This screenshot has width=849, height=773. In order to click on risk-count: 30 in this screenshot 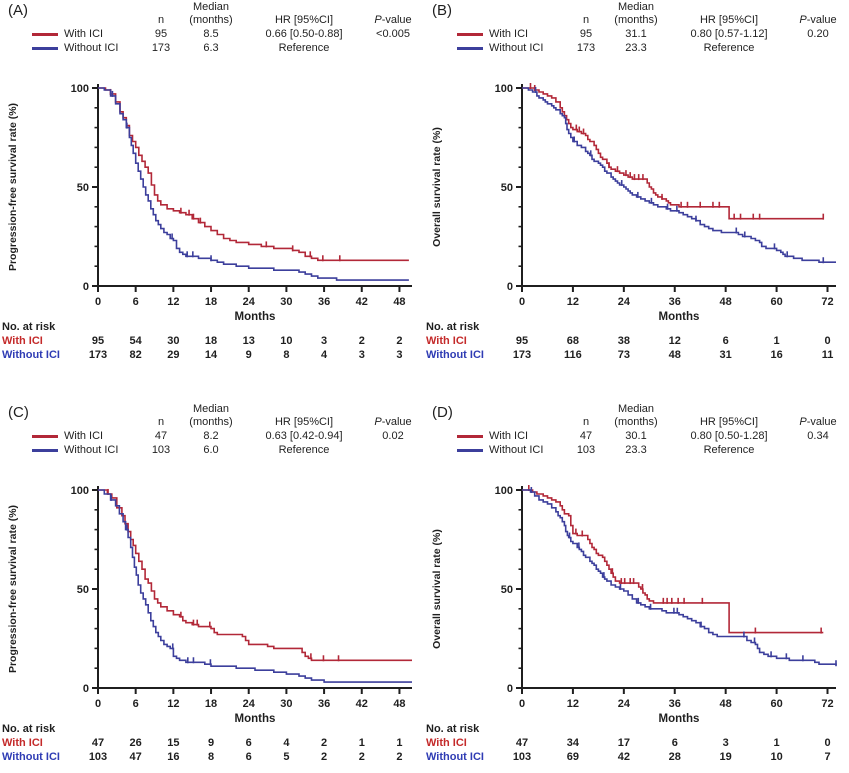, I will do `click(173, 341)`.